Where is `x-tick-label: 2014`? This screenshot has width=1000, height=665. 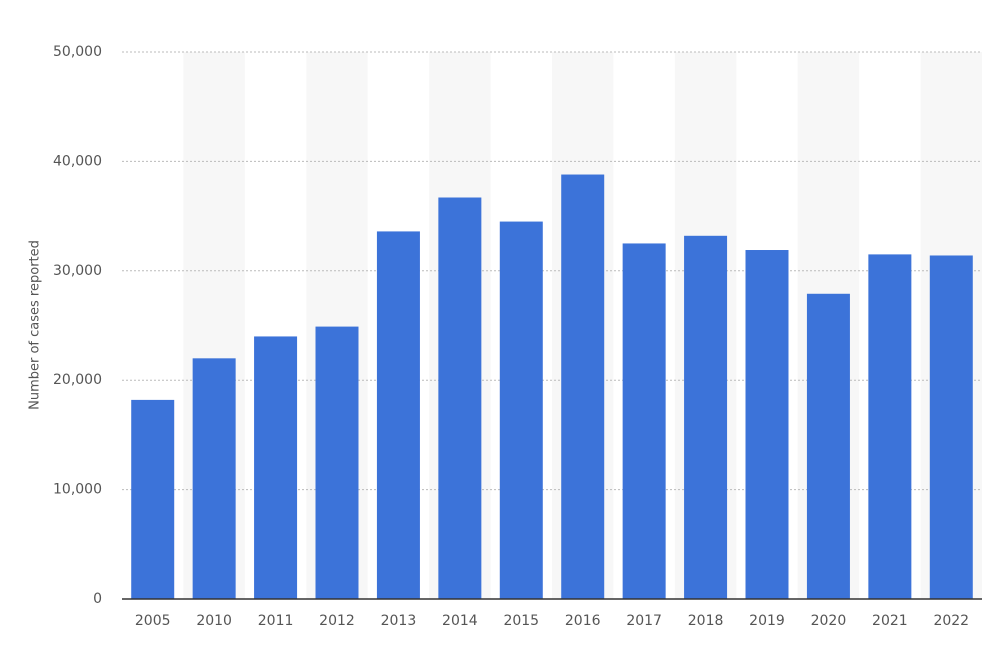 x-tick-label: 2014 is located at coordinates (460, 621).